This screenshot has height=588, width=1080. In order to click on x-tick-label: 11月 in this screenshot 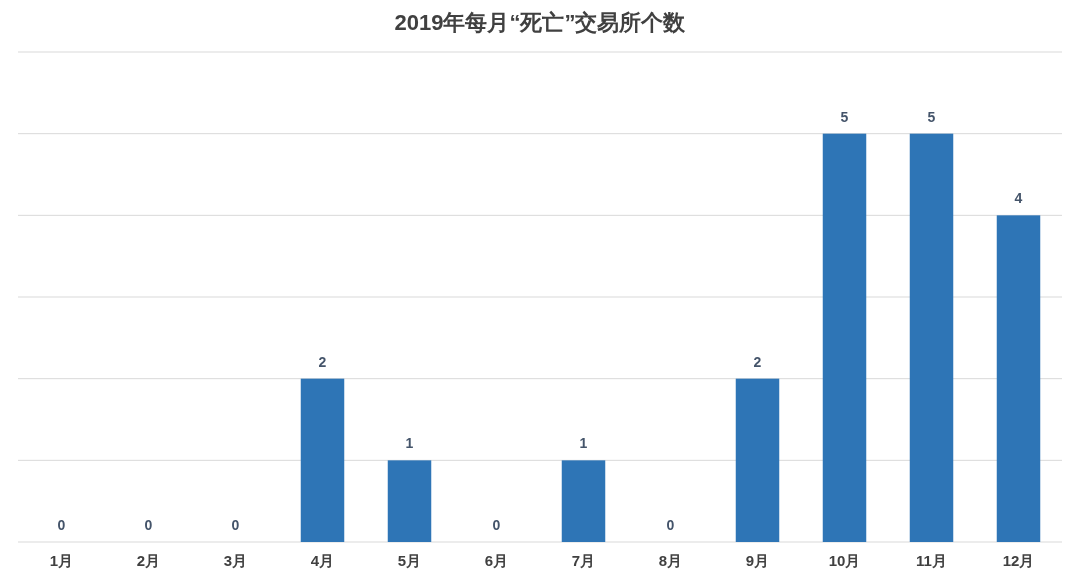, I will do `click(931, 560)`.